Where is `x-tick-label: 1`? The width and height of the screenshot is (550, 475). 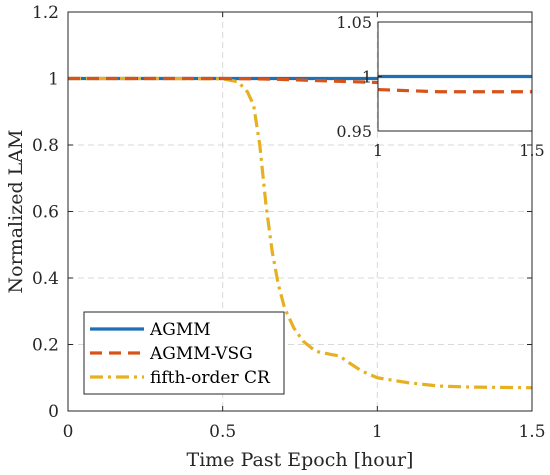 x-tick-label: 1 is located at coordinates (377, 432).